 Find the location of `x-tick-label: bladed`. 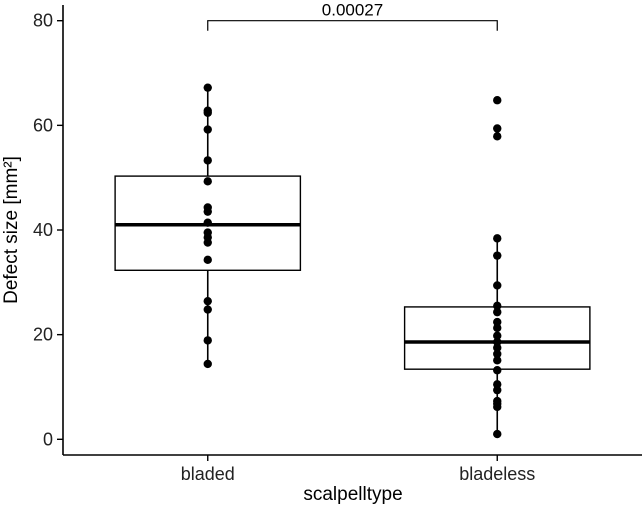

x-tick-label: bladed is located at coordinates (208, 474).